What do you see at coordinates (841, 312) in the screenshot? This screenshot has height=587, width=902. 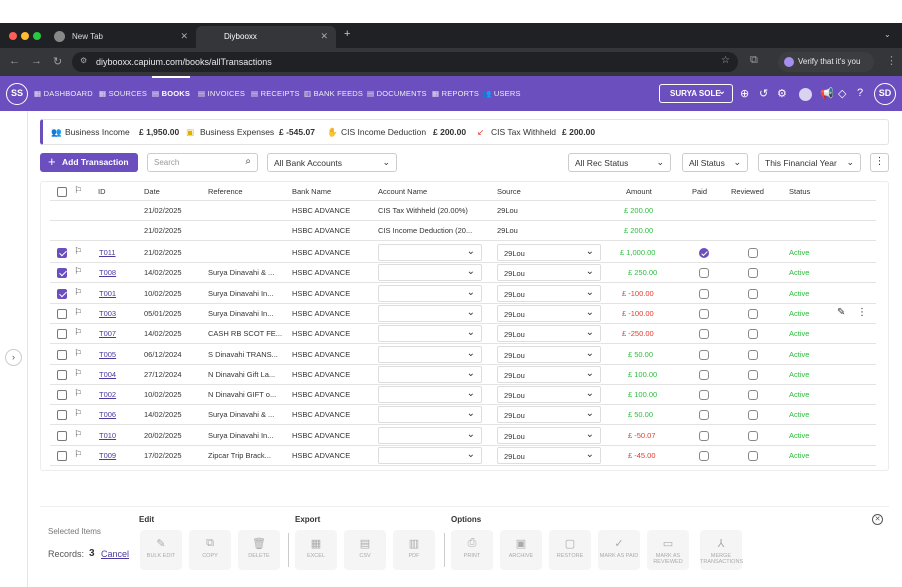 I see `edit-pencil-icon: ✎` at bounding box center [841, 312].